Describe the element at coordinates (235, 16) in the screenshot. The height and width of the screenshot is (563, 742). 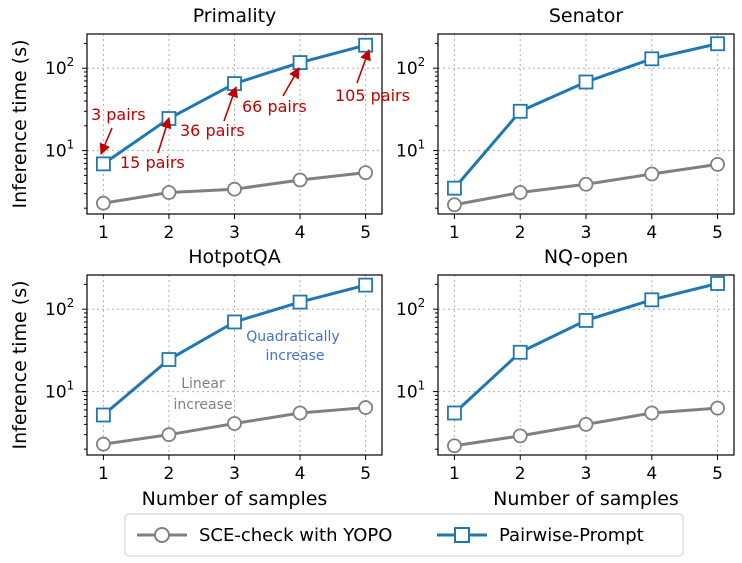
I see `chart-title: Primality` at that location.